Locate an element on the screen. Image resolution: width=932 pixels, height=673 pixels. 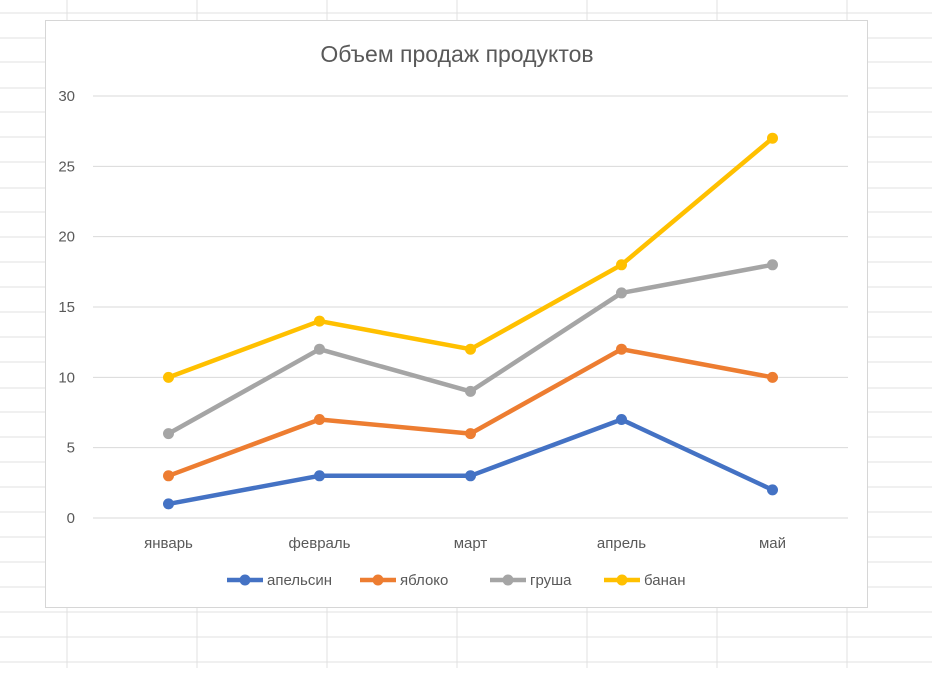
legend-label: апельсин is located at coordinates (299, 580).